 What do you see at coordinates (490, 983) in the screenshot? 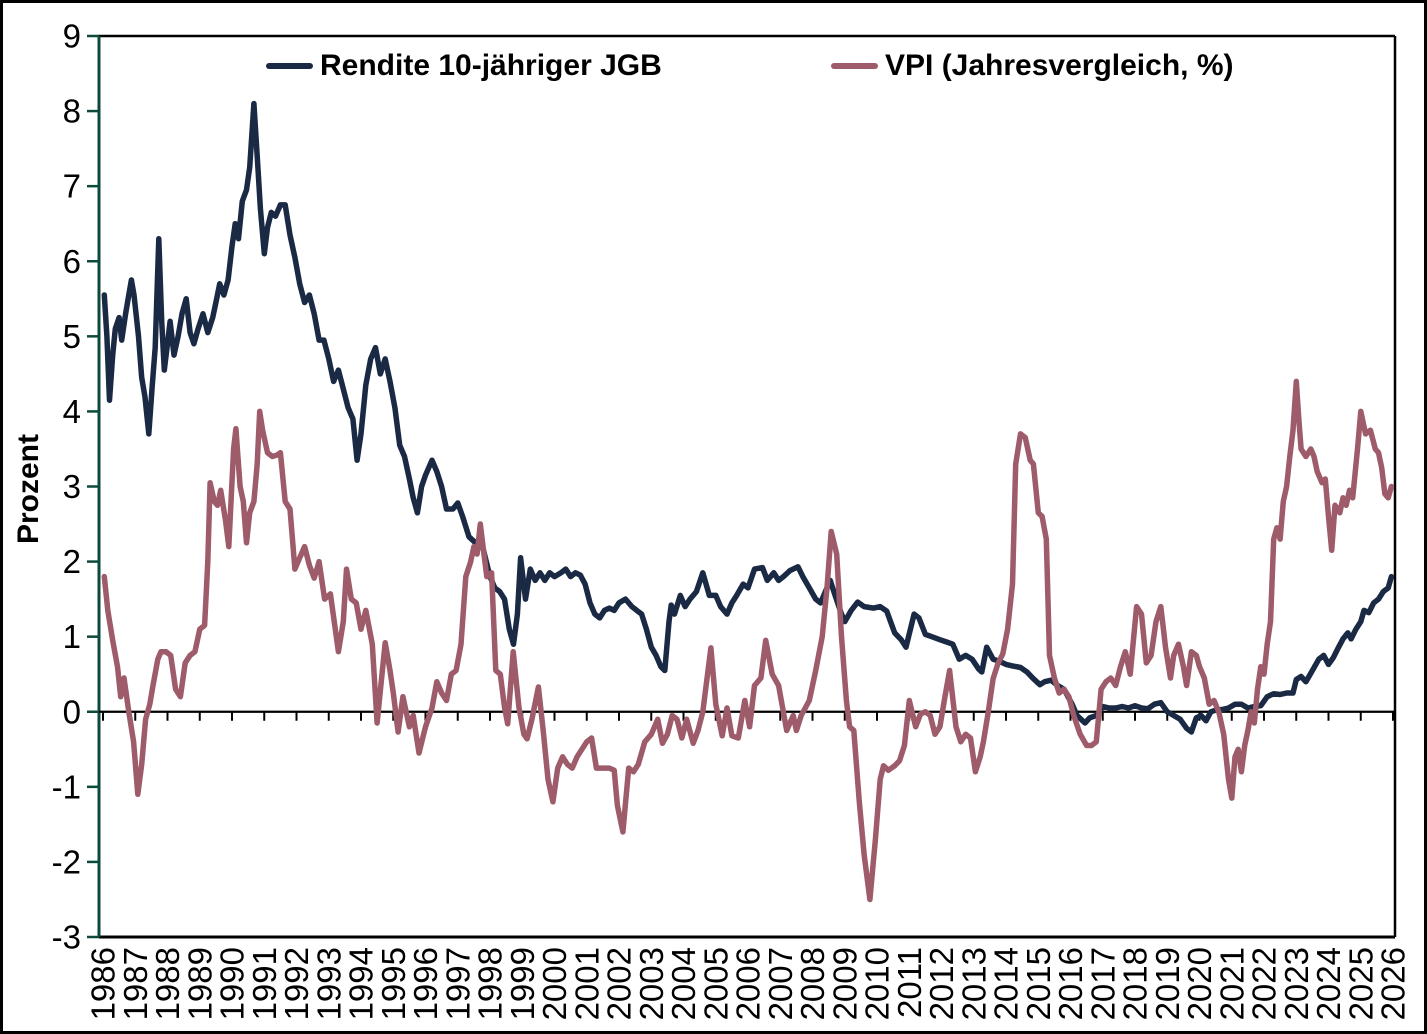
I see `x-tick-label: 1998` at bounding box center [490, 983].